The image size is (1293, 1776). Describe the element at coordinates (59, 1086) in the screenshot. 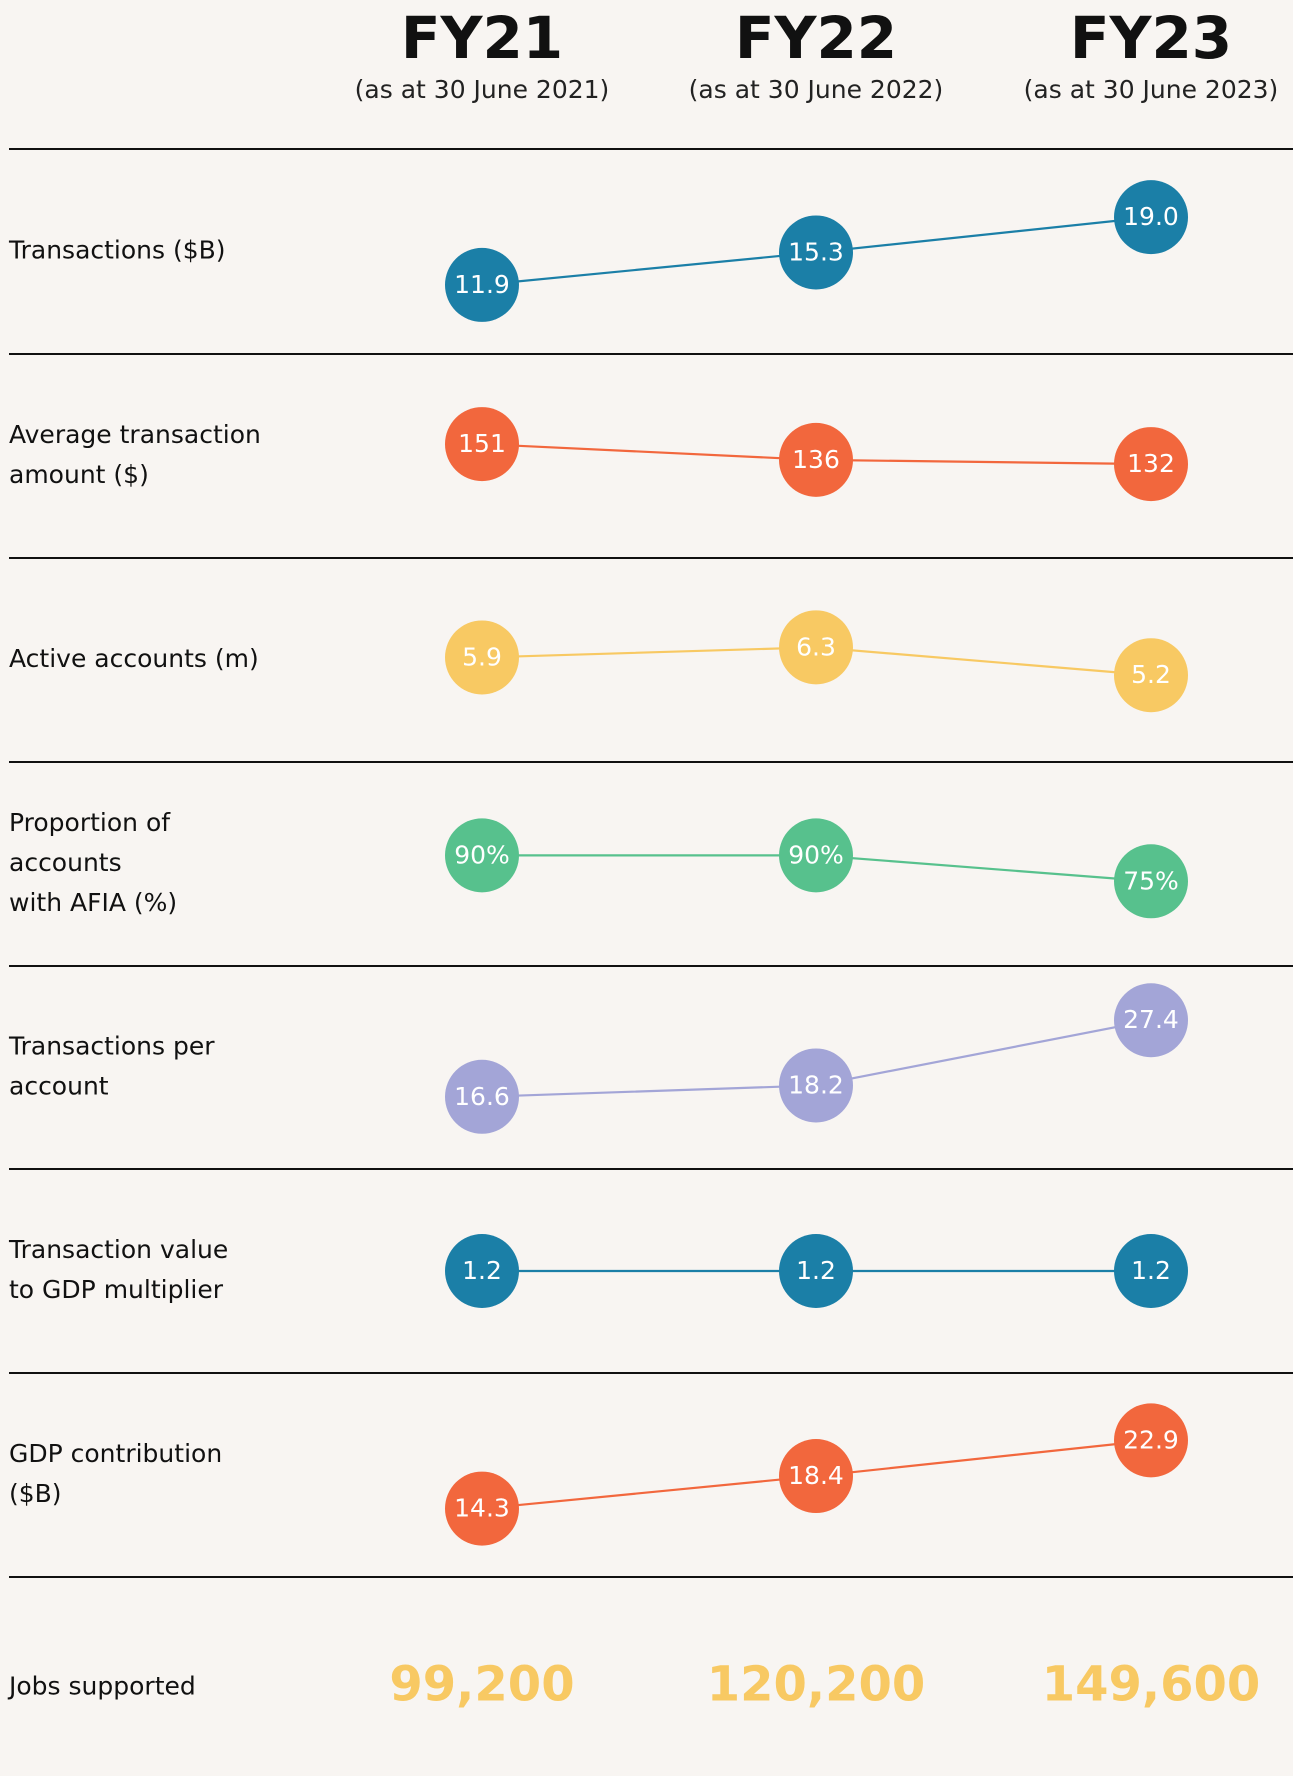

I see `row-label: account` at that location.